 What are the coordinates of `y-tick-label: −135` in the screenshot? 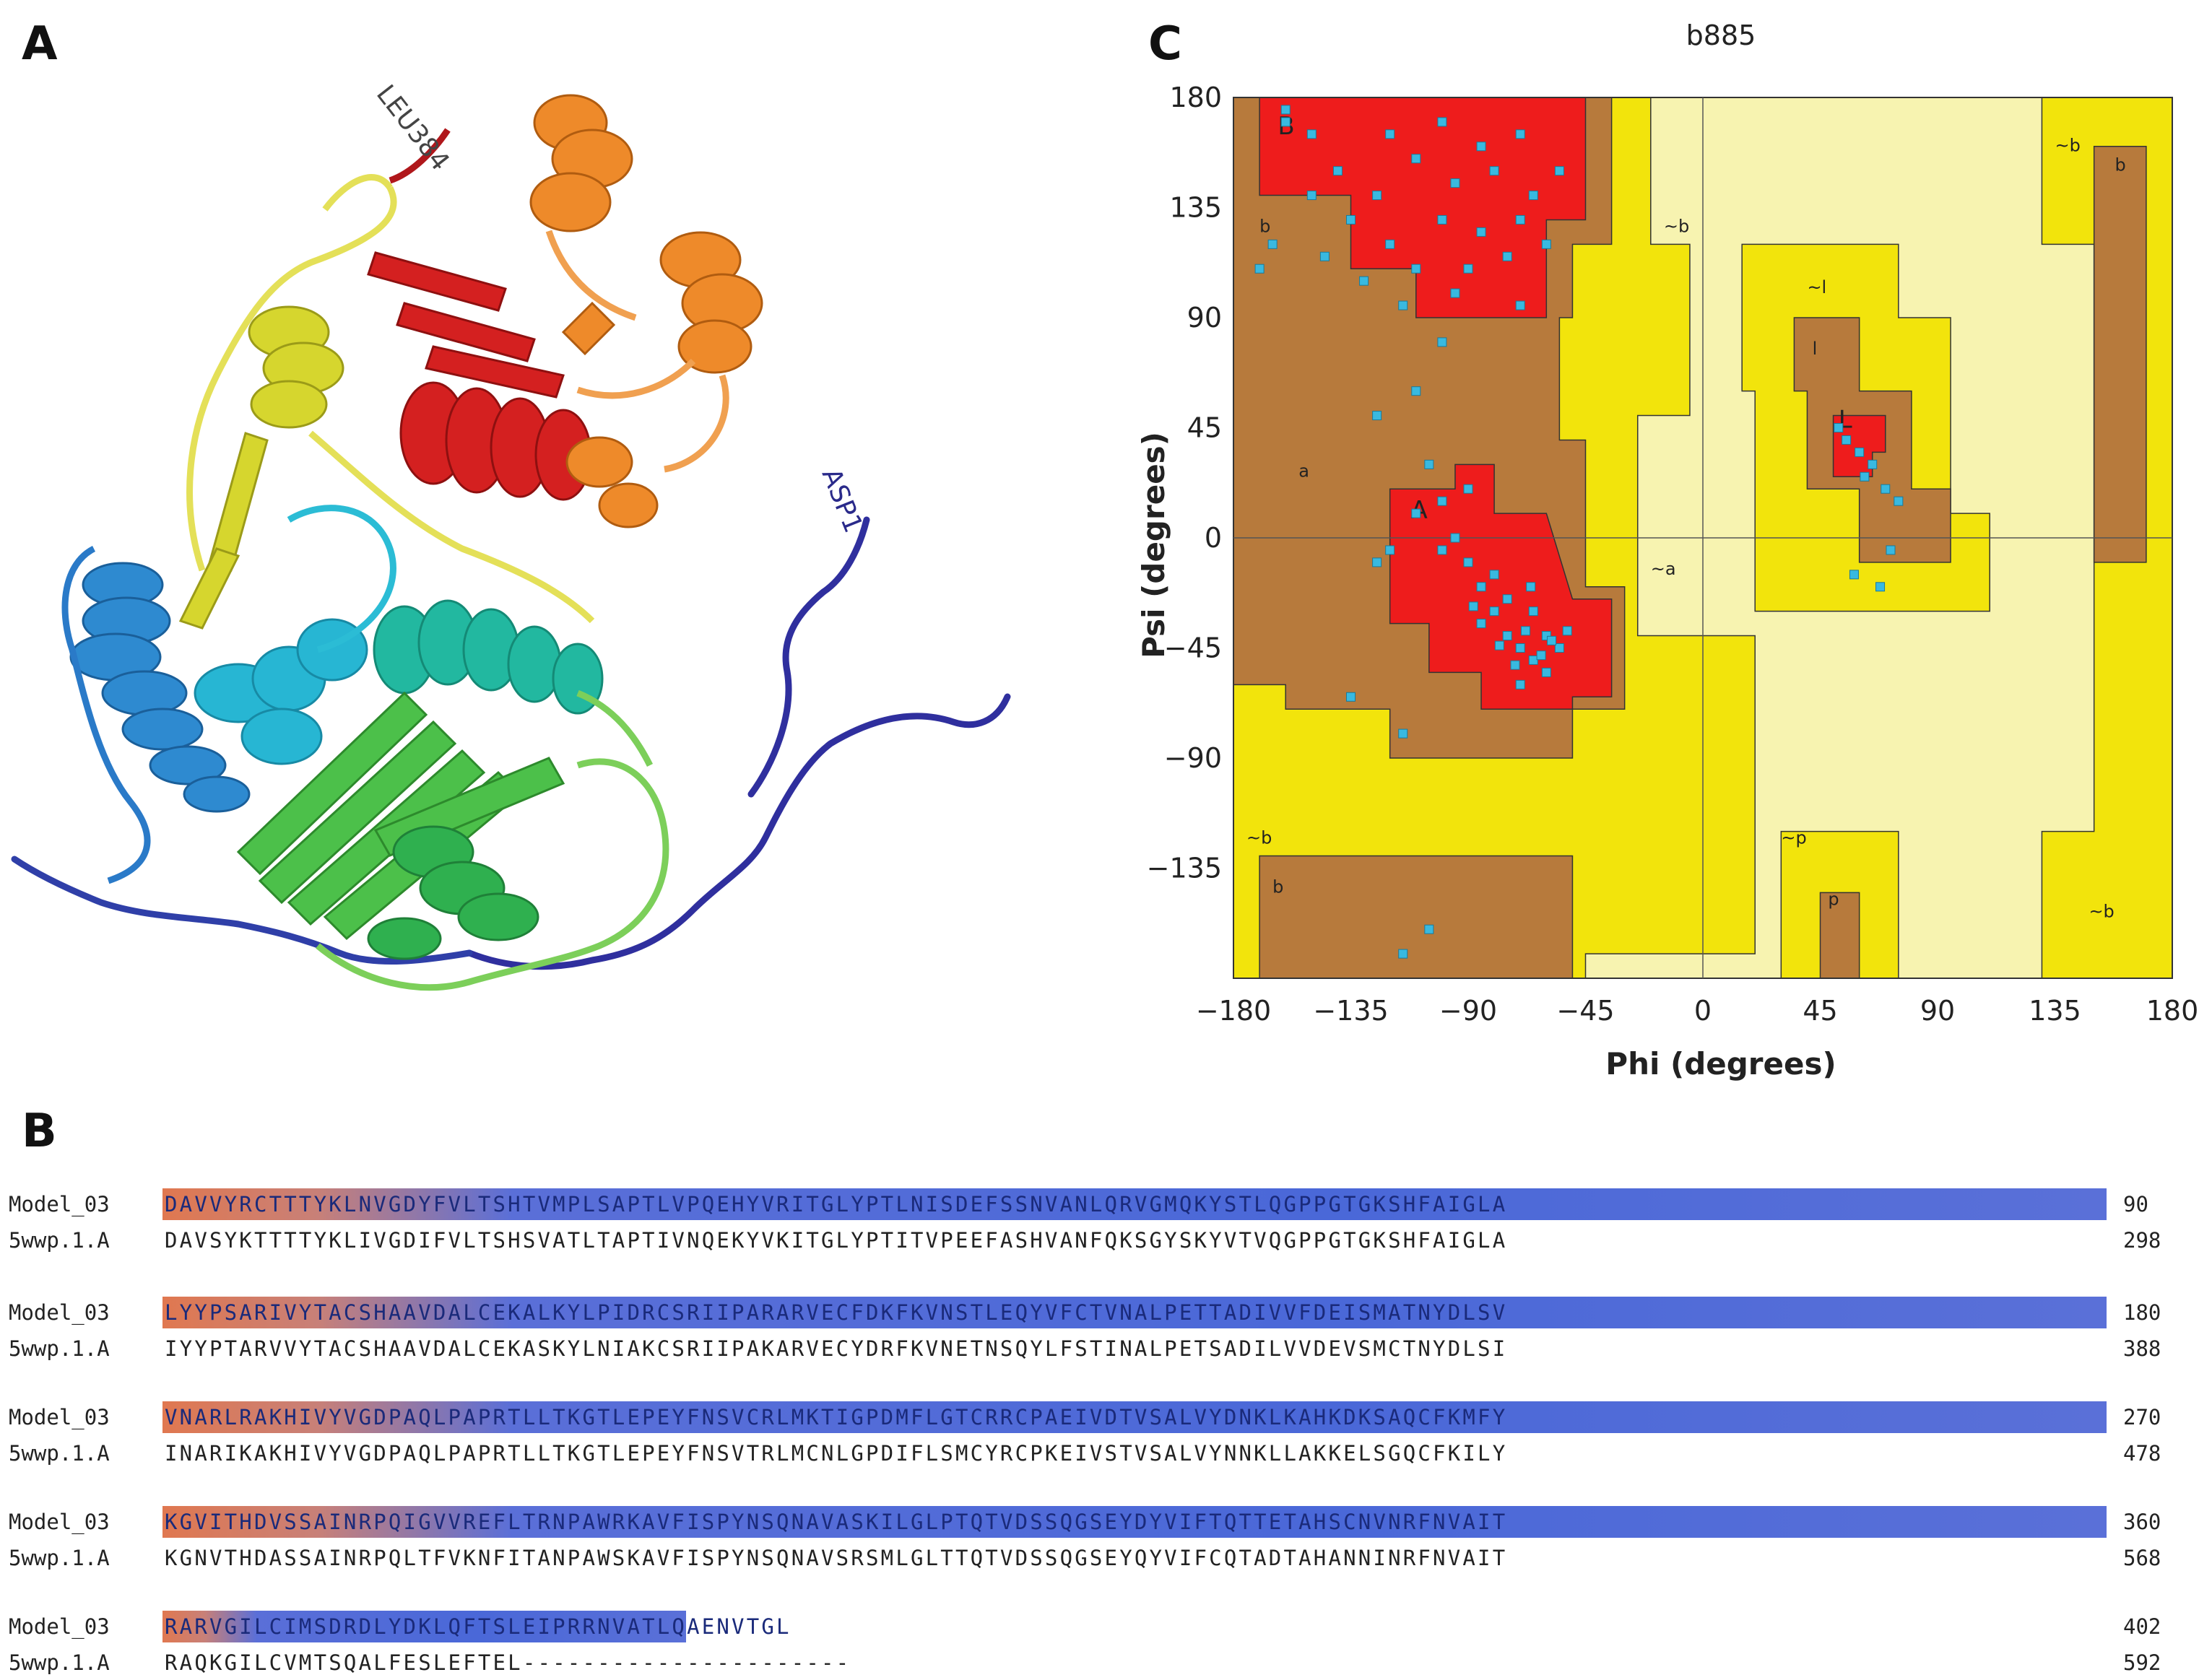 It's located at (1184, 868).